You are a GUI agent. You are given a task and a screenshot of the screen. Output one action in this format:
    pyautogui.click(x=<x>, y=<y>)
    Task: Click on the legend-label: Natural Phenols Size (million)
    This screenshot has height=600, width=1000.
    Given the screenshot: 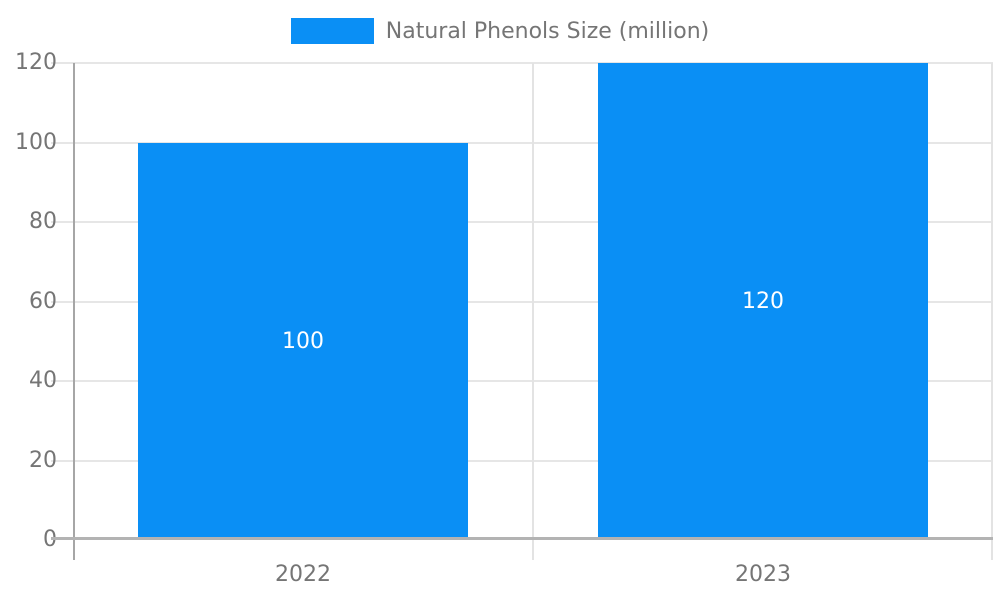 What is the action you would take?
    pyautogui.click(x=547, y=31)
    